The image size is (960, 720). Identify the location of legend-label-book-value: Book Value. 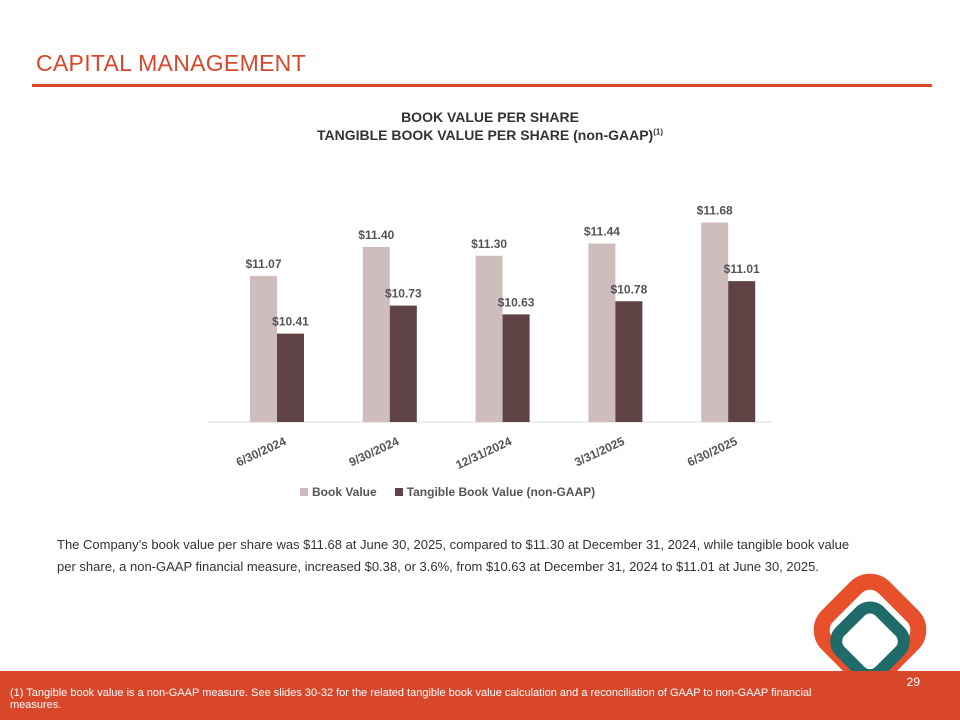
(344, 492).